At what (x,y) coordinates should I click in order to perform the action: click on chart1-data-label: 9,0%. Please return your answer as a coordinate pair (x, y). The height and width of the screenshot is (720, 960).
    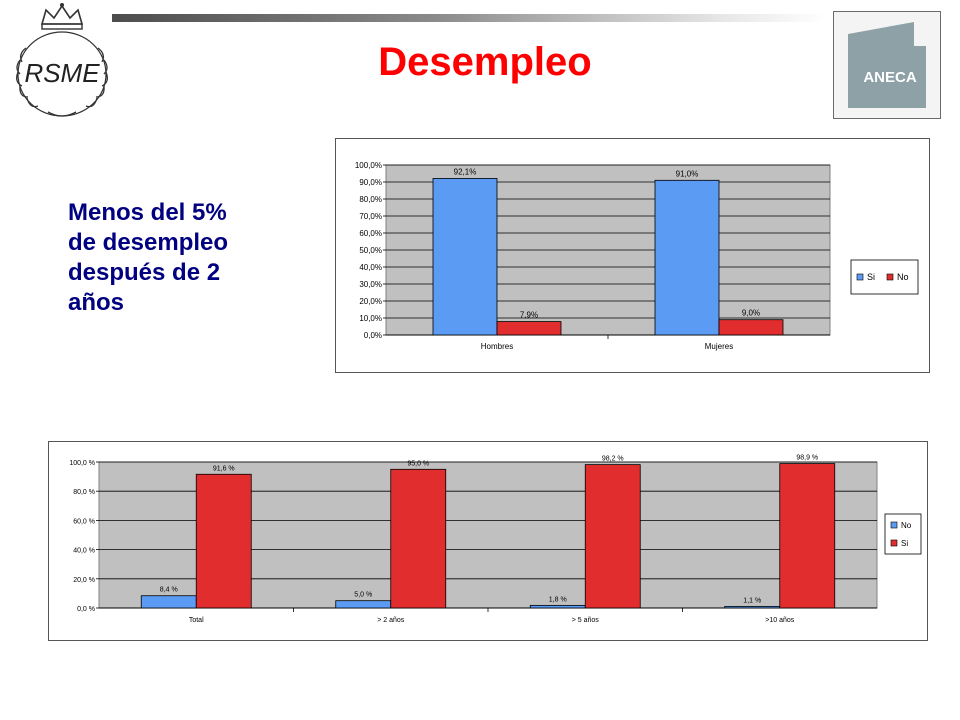
    Looking at the image, I should click on (751, 313).